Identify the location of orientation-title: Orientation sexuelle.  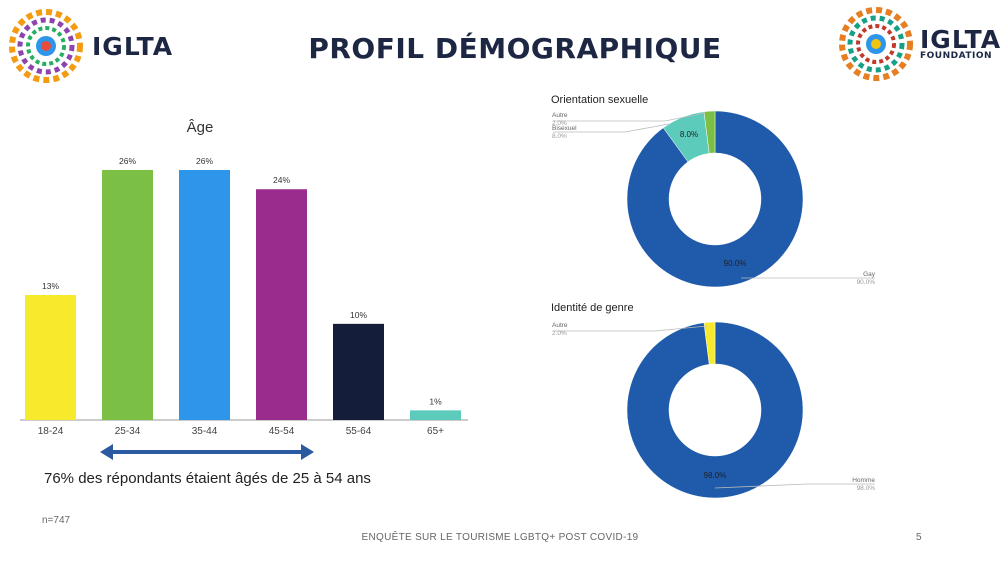
(599, 100).